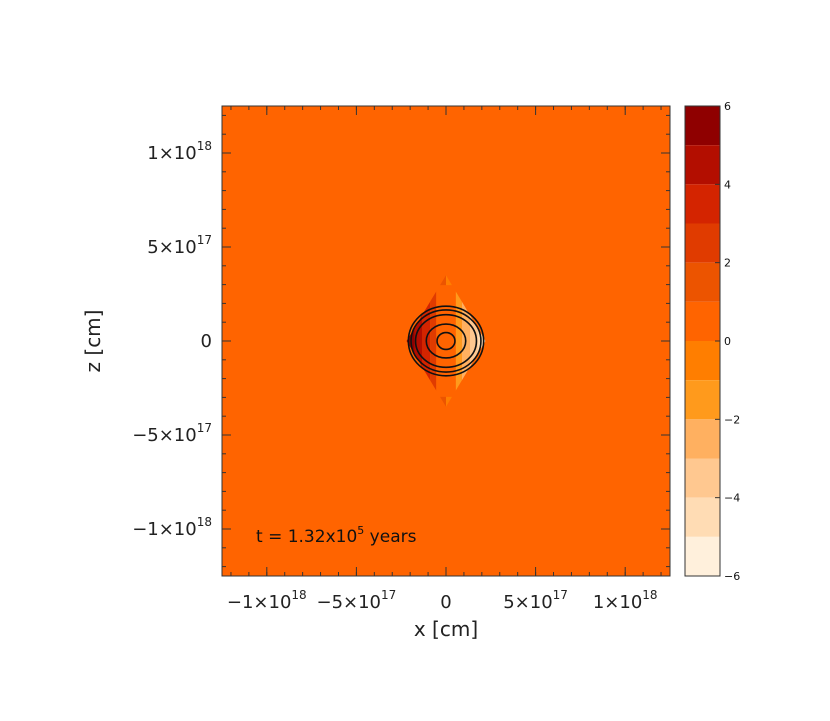 Image resolution: width=830 pixels, height=721 pixels. I want to click on x-tick-label: 0, so click(445, 602).